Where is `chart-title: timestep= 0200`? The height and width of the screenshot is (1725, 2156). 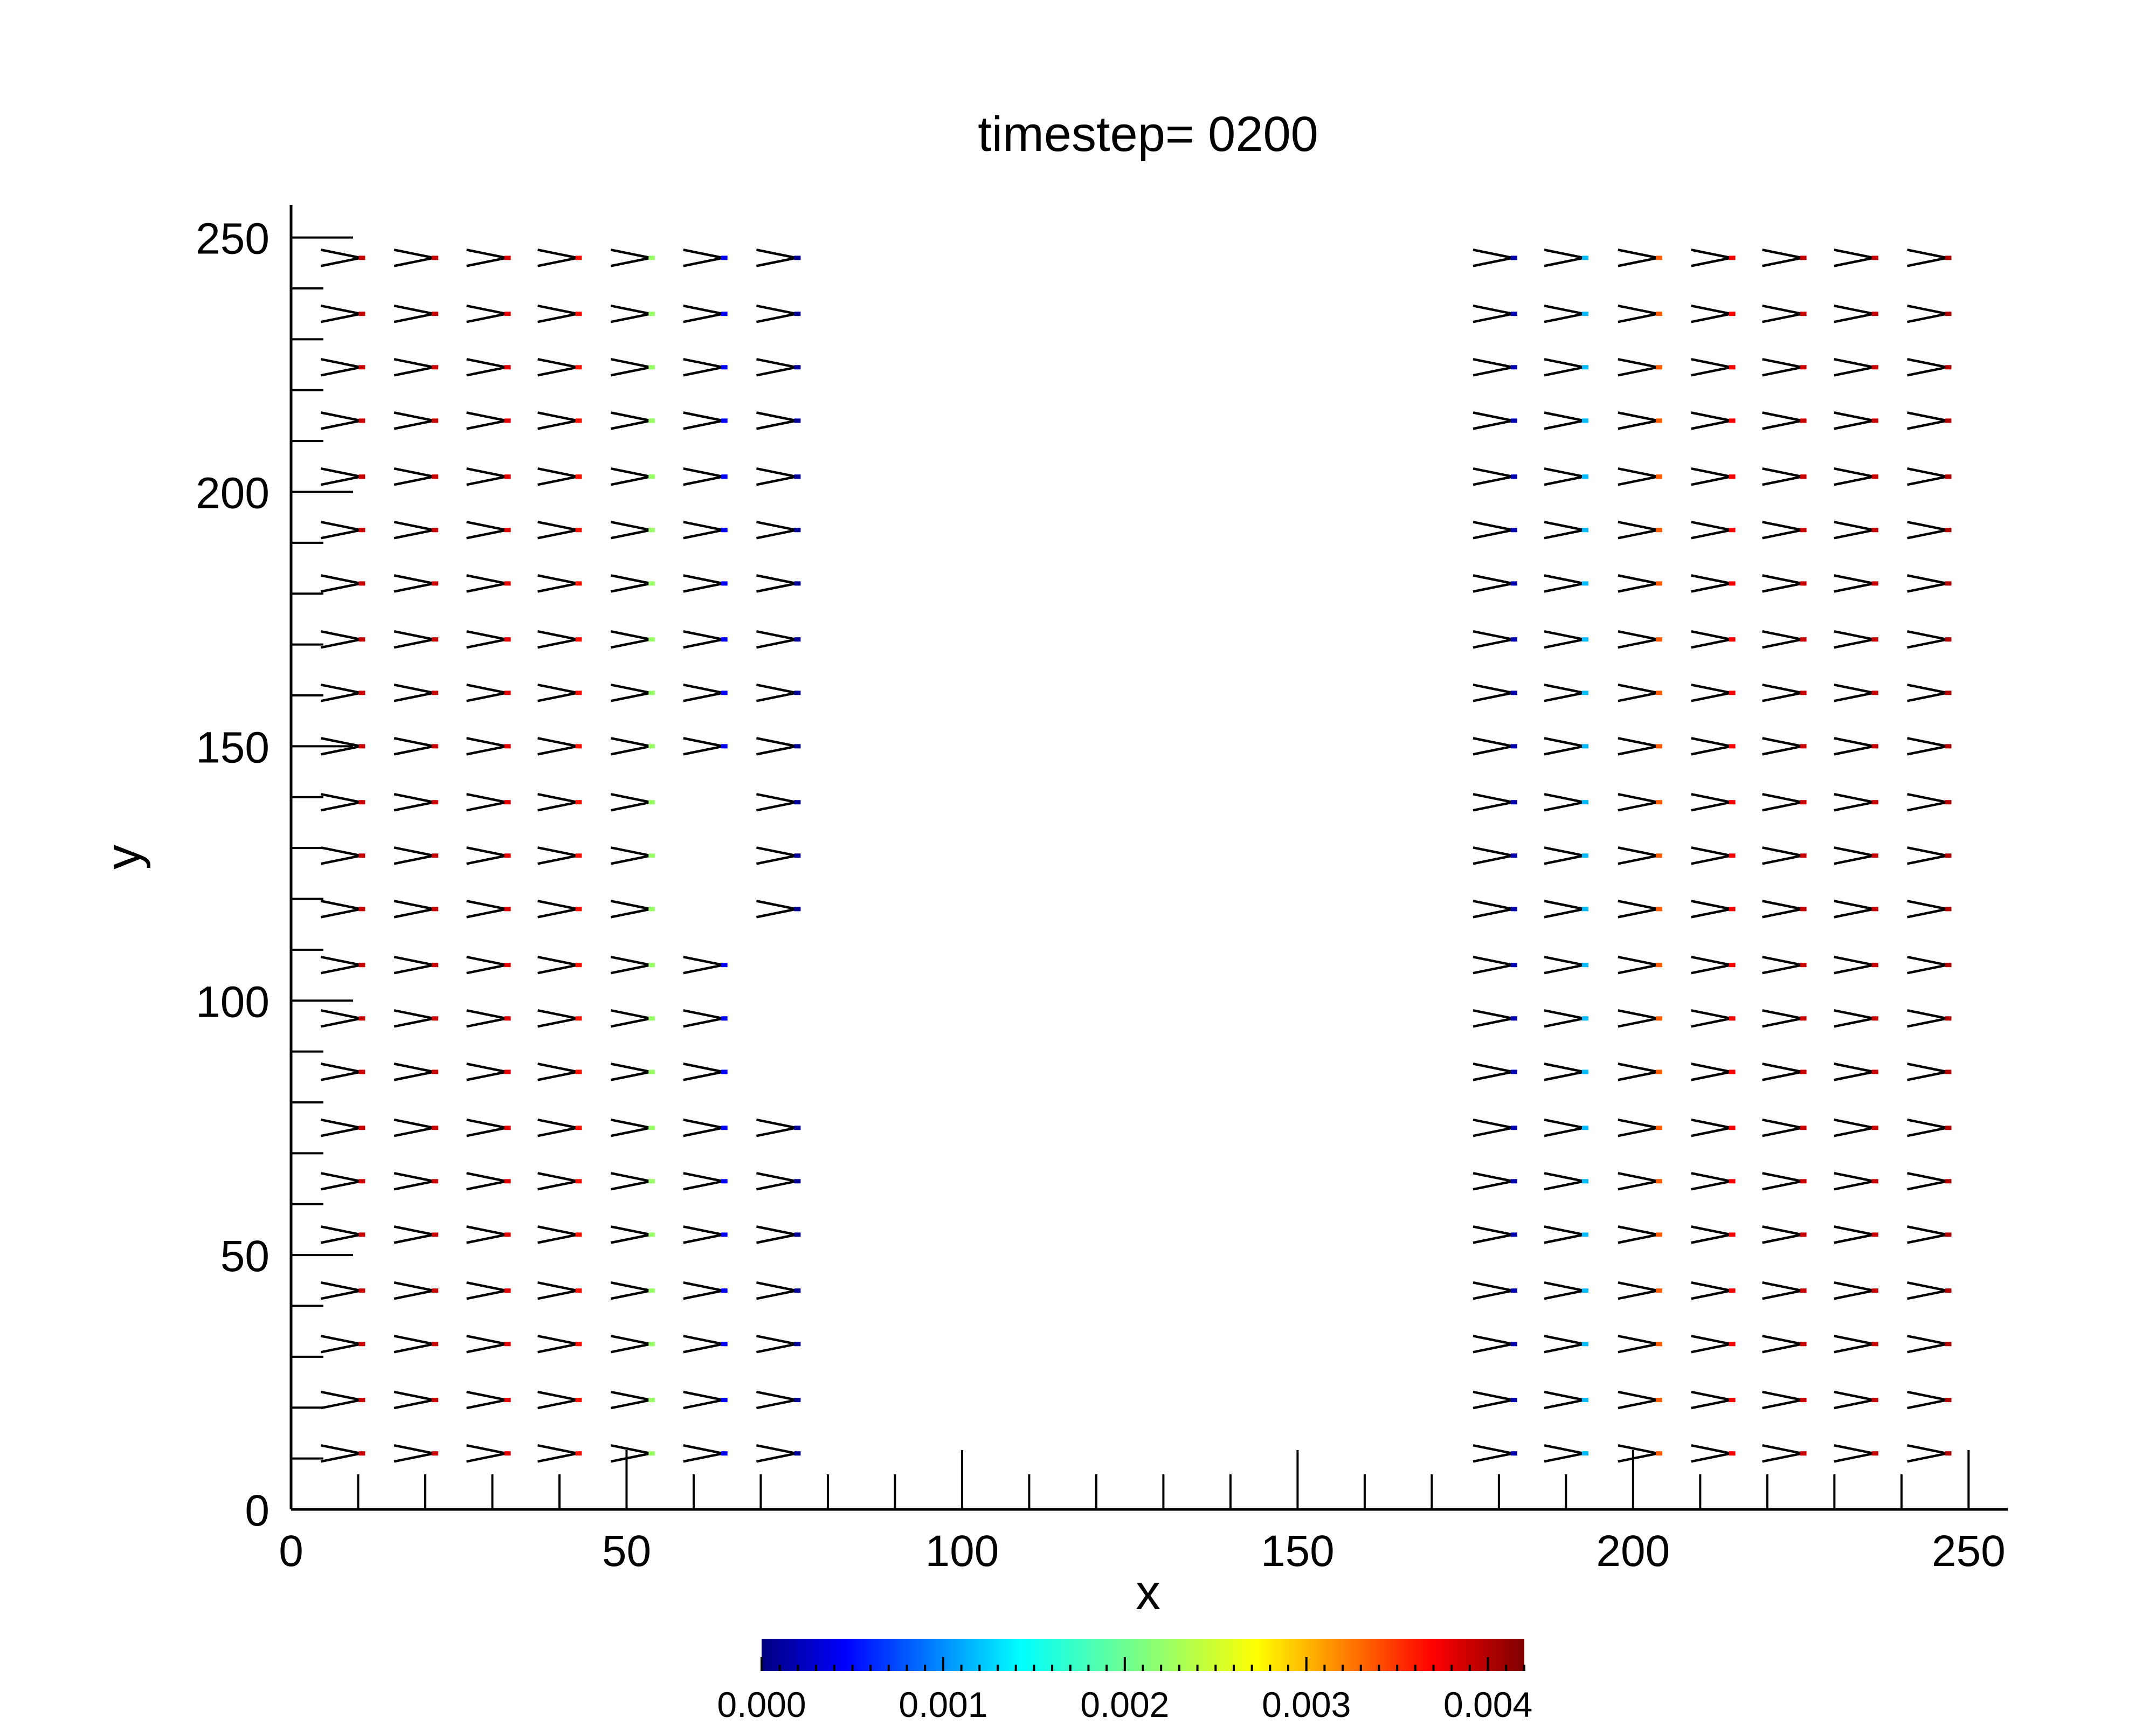
chart-title: timestep= 0200 is located at coordinates (1148, 134).